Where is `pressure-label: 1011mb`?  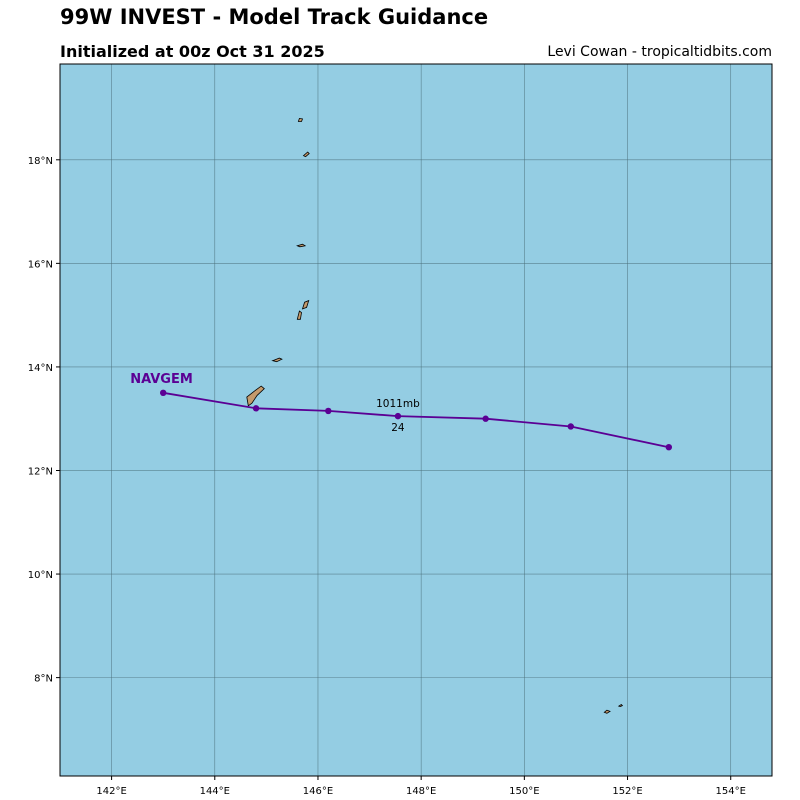
pressure-label: 1011mb is located at coordinates (398, 404).